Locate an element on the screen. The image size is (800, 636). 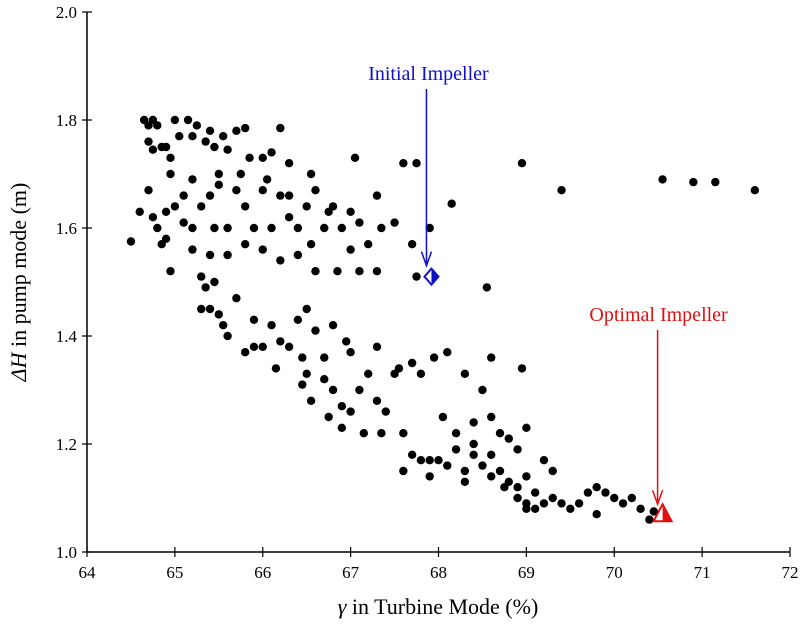
x-tick-label: 66 is located at coordinates (262, 572).